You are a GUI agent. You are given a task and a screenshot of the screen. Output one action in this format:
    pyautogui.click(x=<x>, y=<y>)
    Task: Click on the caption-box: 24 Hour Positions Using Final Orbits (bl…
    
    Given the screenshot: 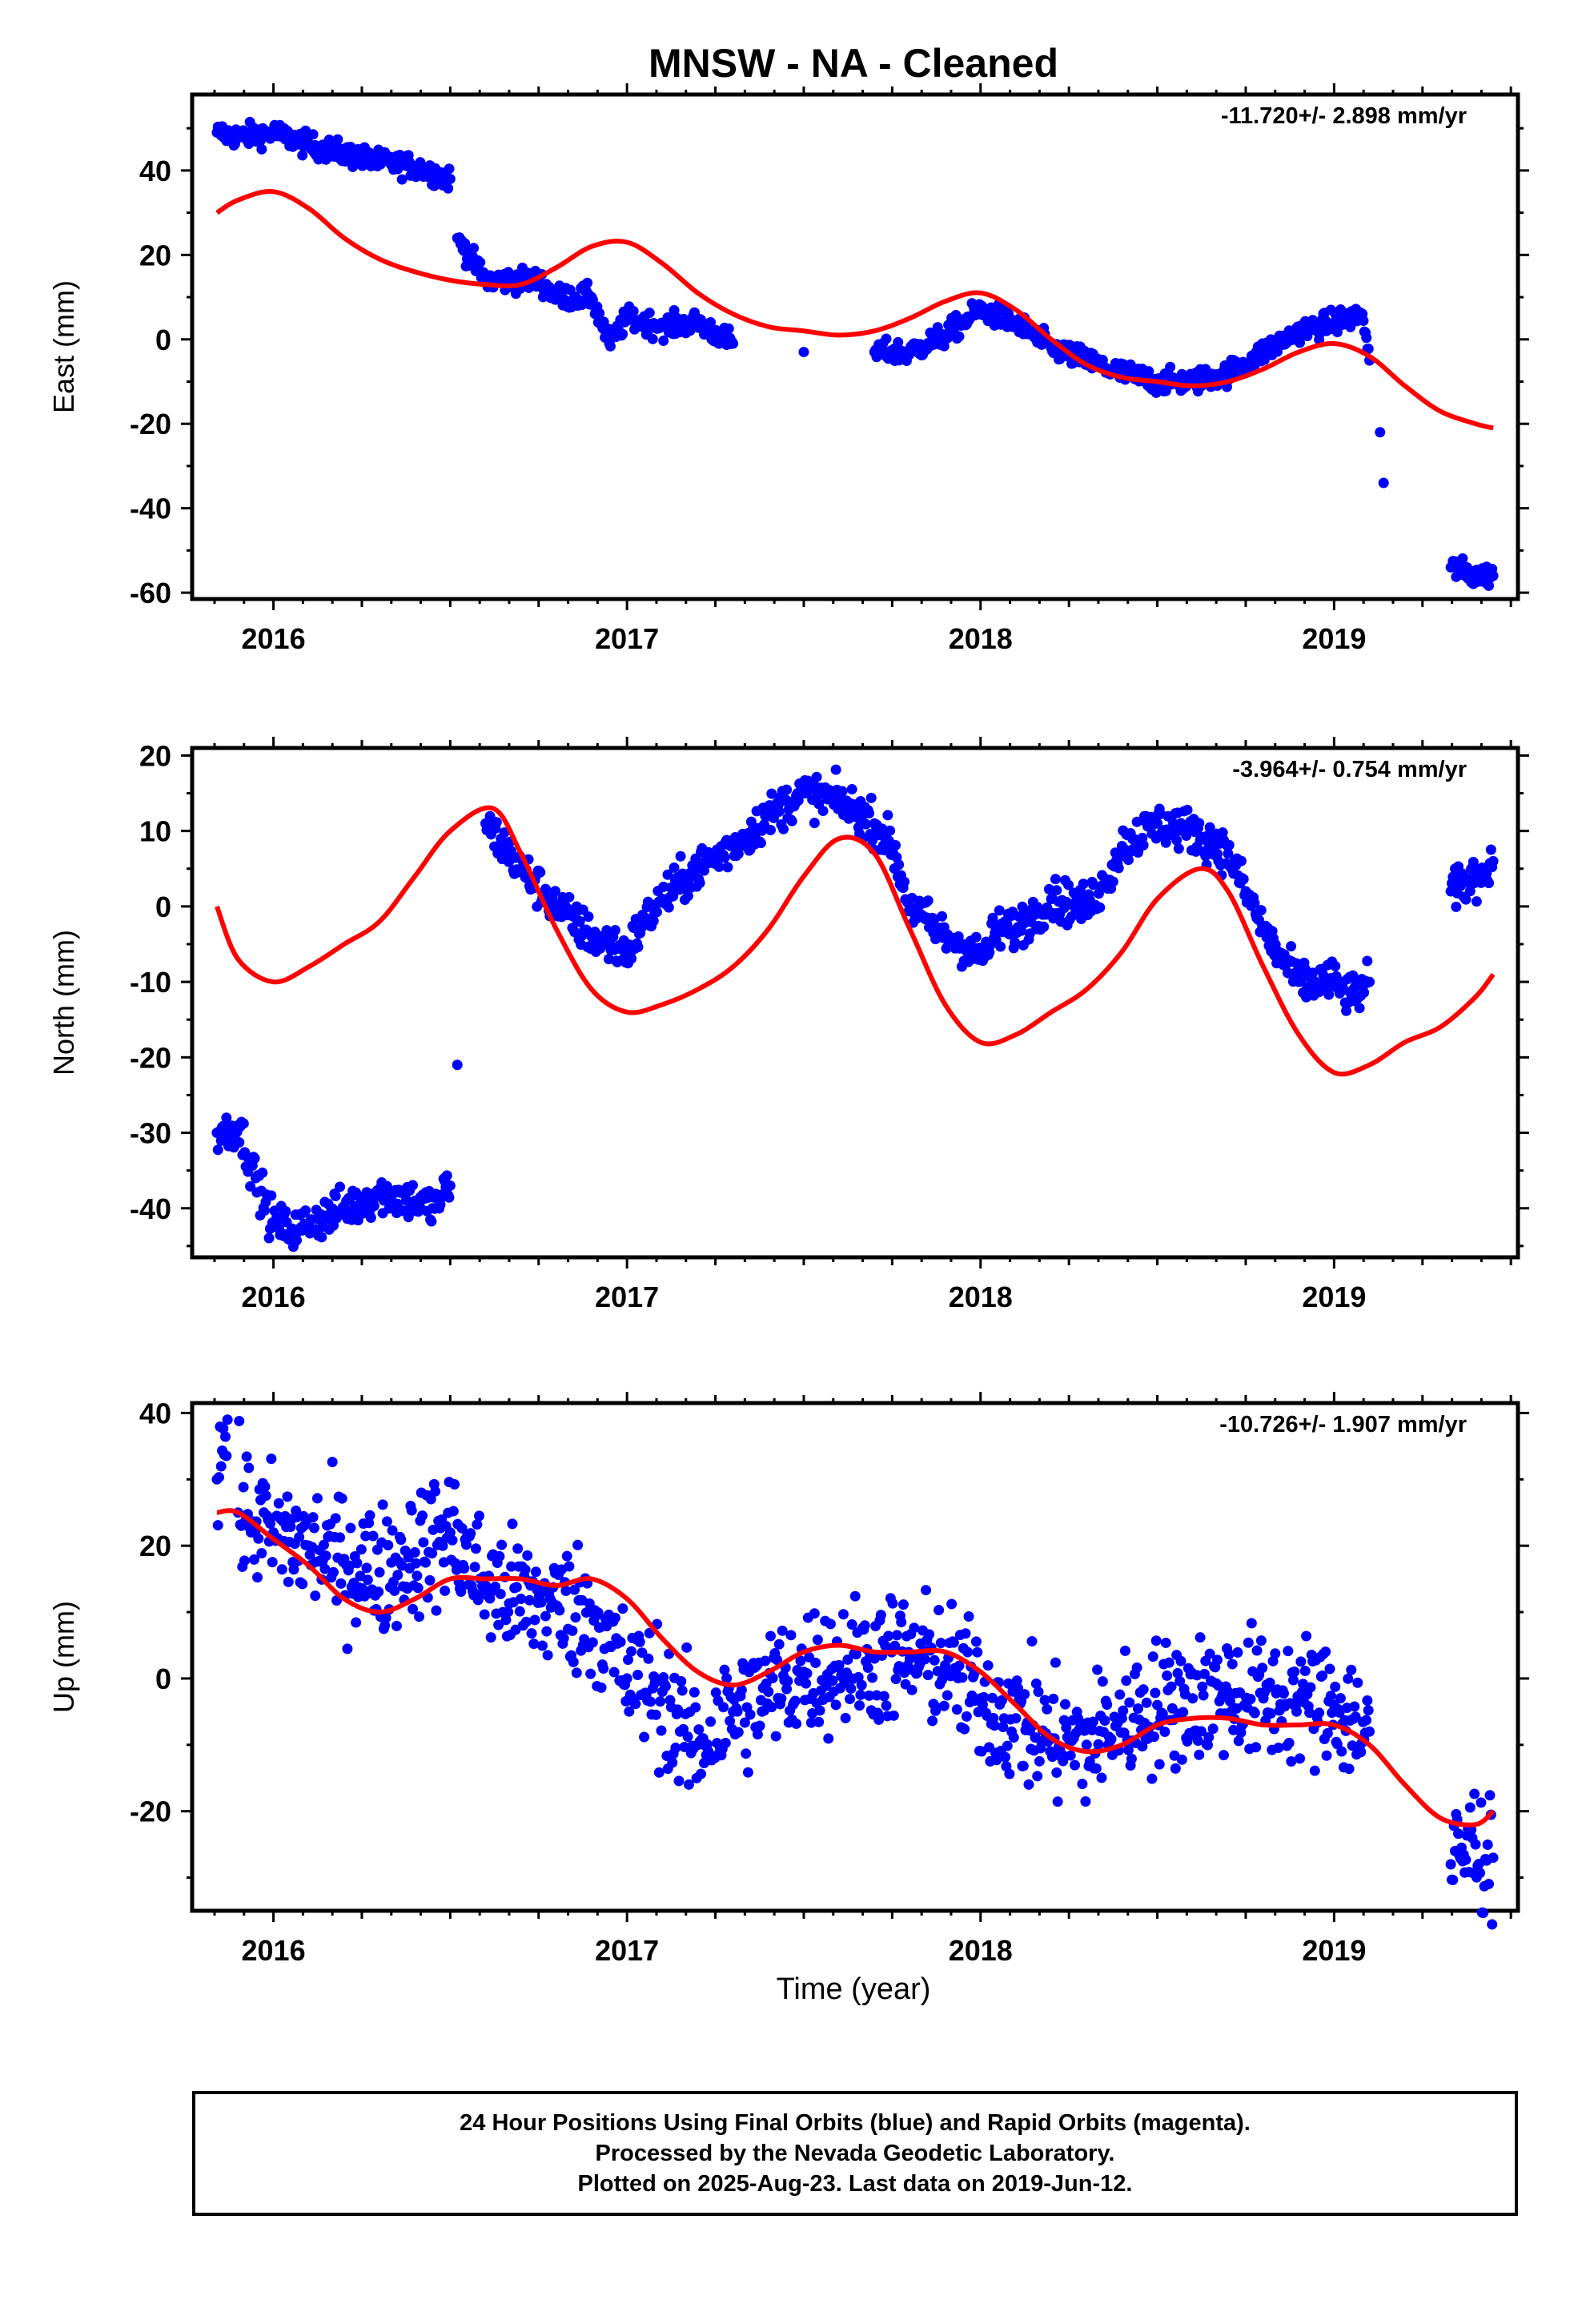 What is the action you would take?
    pyautogui.click(x=855, y=2153)
    